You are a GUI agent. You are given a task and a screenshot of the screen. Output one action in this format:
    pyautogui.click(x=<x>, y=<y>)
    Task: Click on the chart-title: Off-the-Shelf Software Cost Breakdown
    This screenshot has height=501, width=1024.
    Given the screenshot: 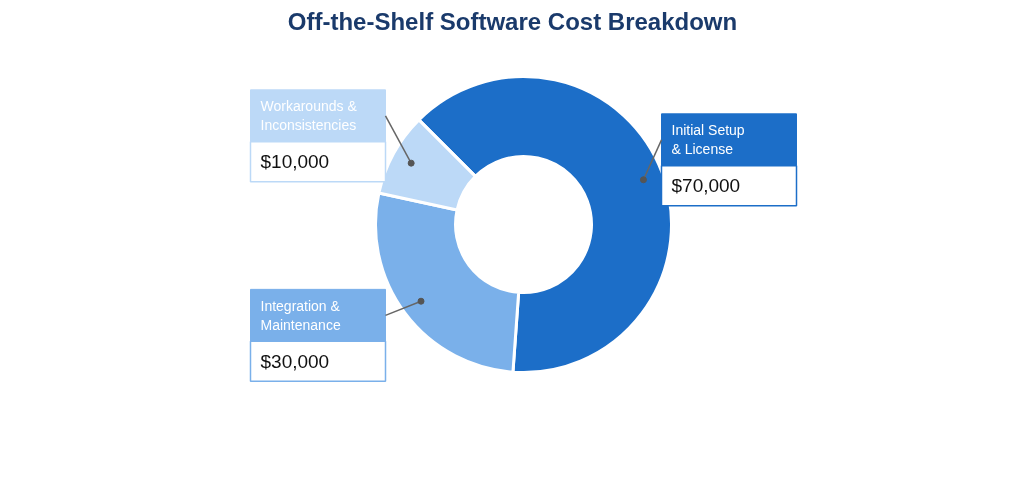 What is the action you would take?
    pyautogui.click(x=512, y=21)
    